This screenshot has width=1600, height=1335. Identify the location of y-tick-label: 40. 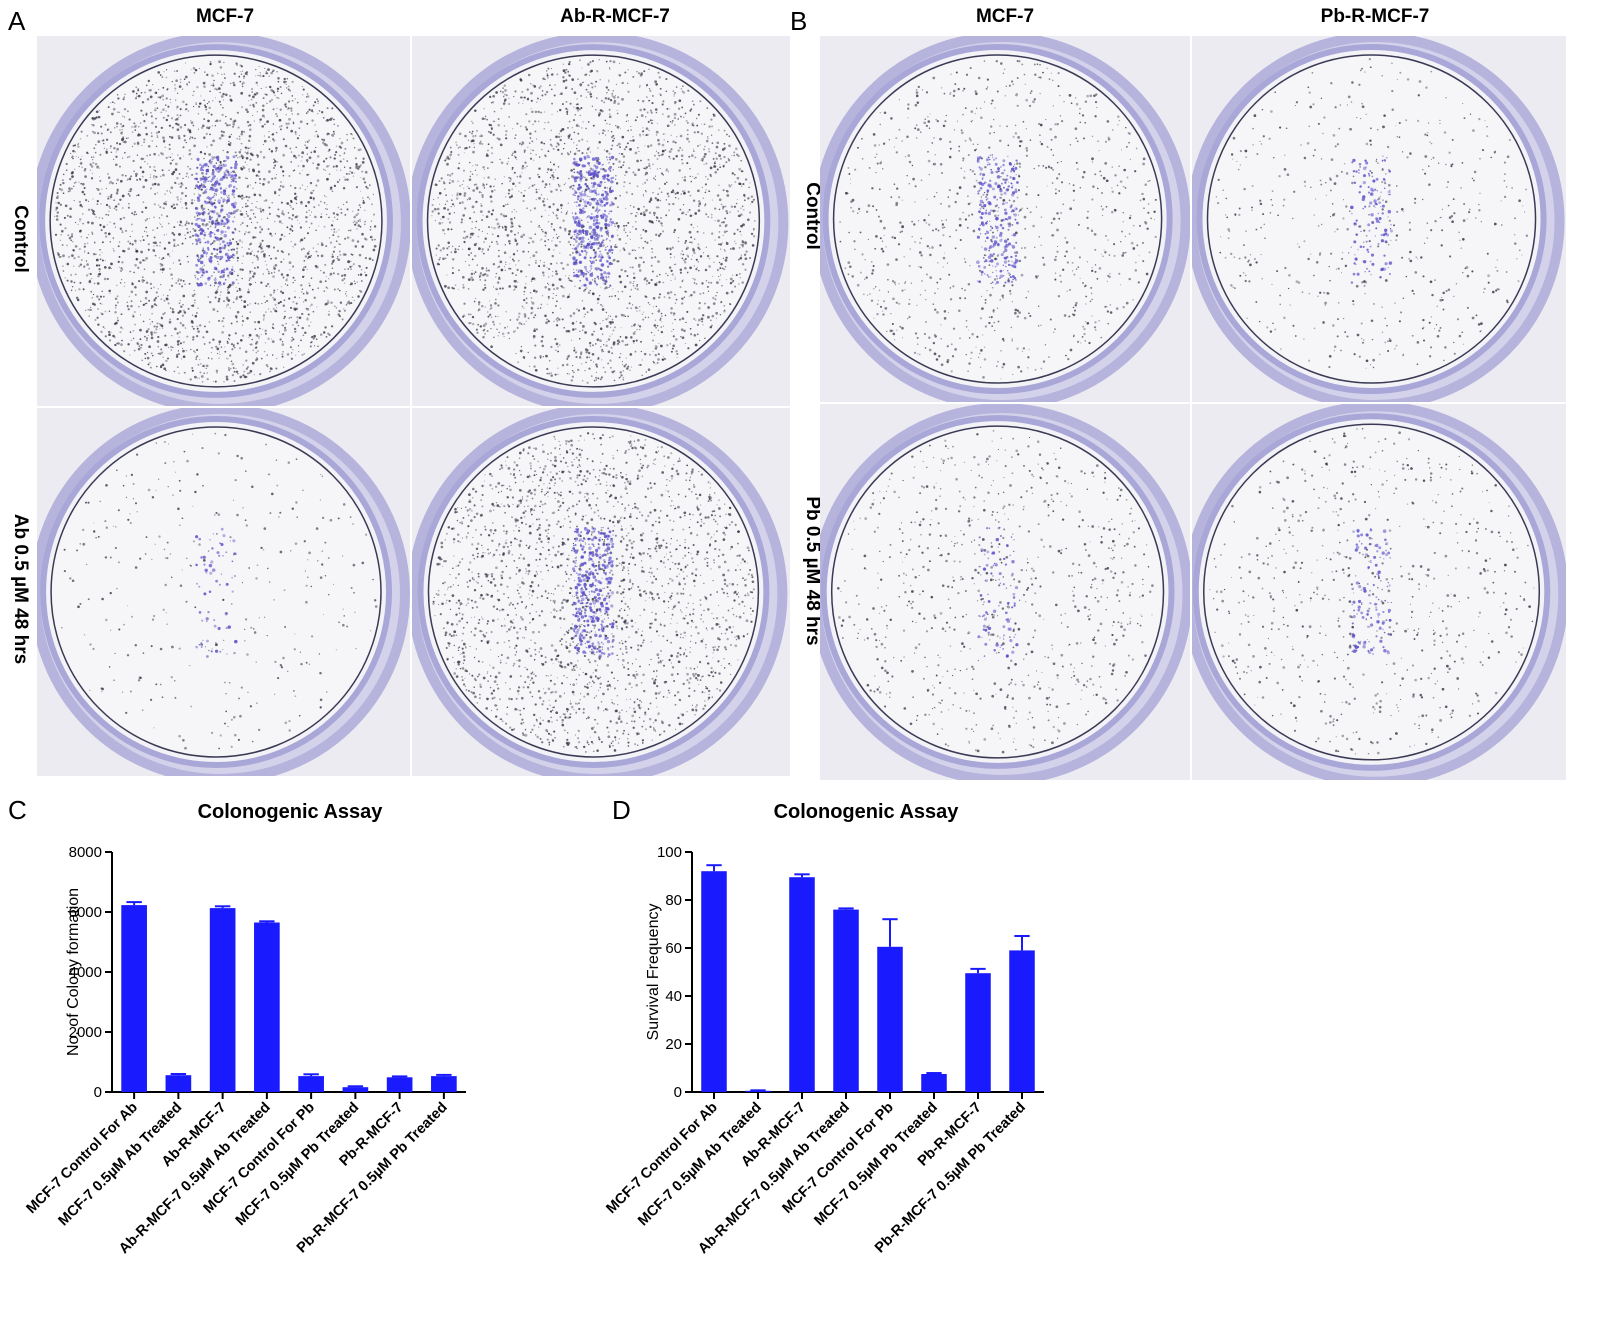
(673, 996).